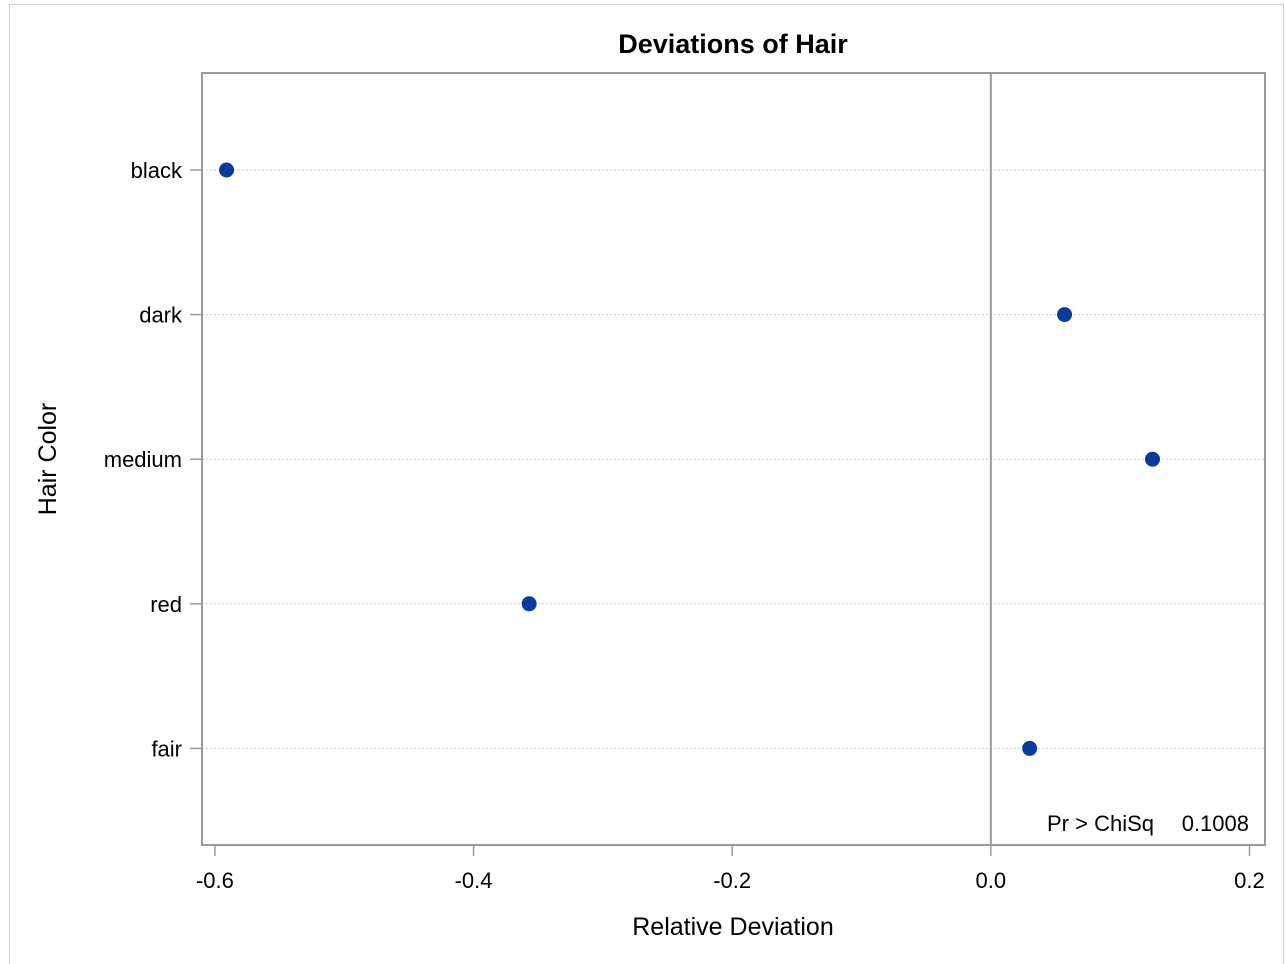 Image resolution: width=1285 pixels, height=964 pixels. Describe the element at coordinates (143, 459) in the screenshot. I see `y-tick-label-medium: medium` at that location.